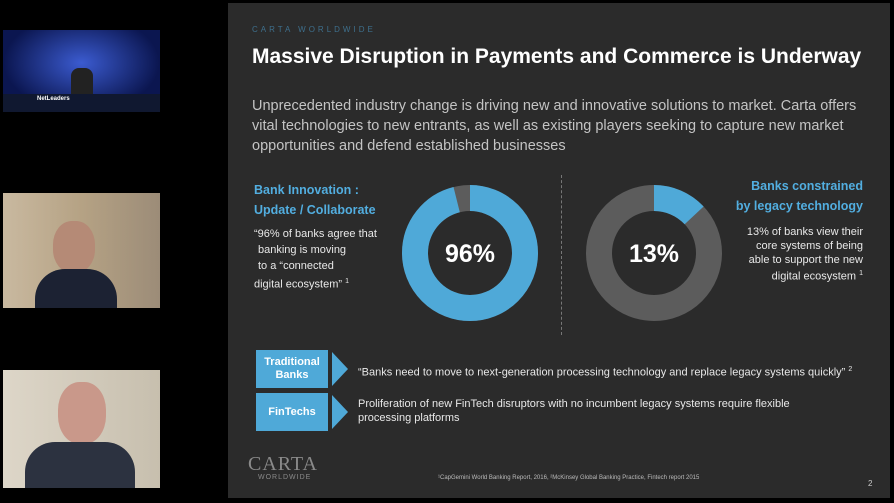  Describe the element at coordinates (82, 83) in the screenshot. I see `presenter` at that location.